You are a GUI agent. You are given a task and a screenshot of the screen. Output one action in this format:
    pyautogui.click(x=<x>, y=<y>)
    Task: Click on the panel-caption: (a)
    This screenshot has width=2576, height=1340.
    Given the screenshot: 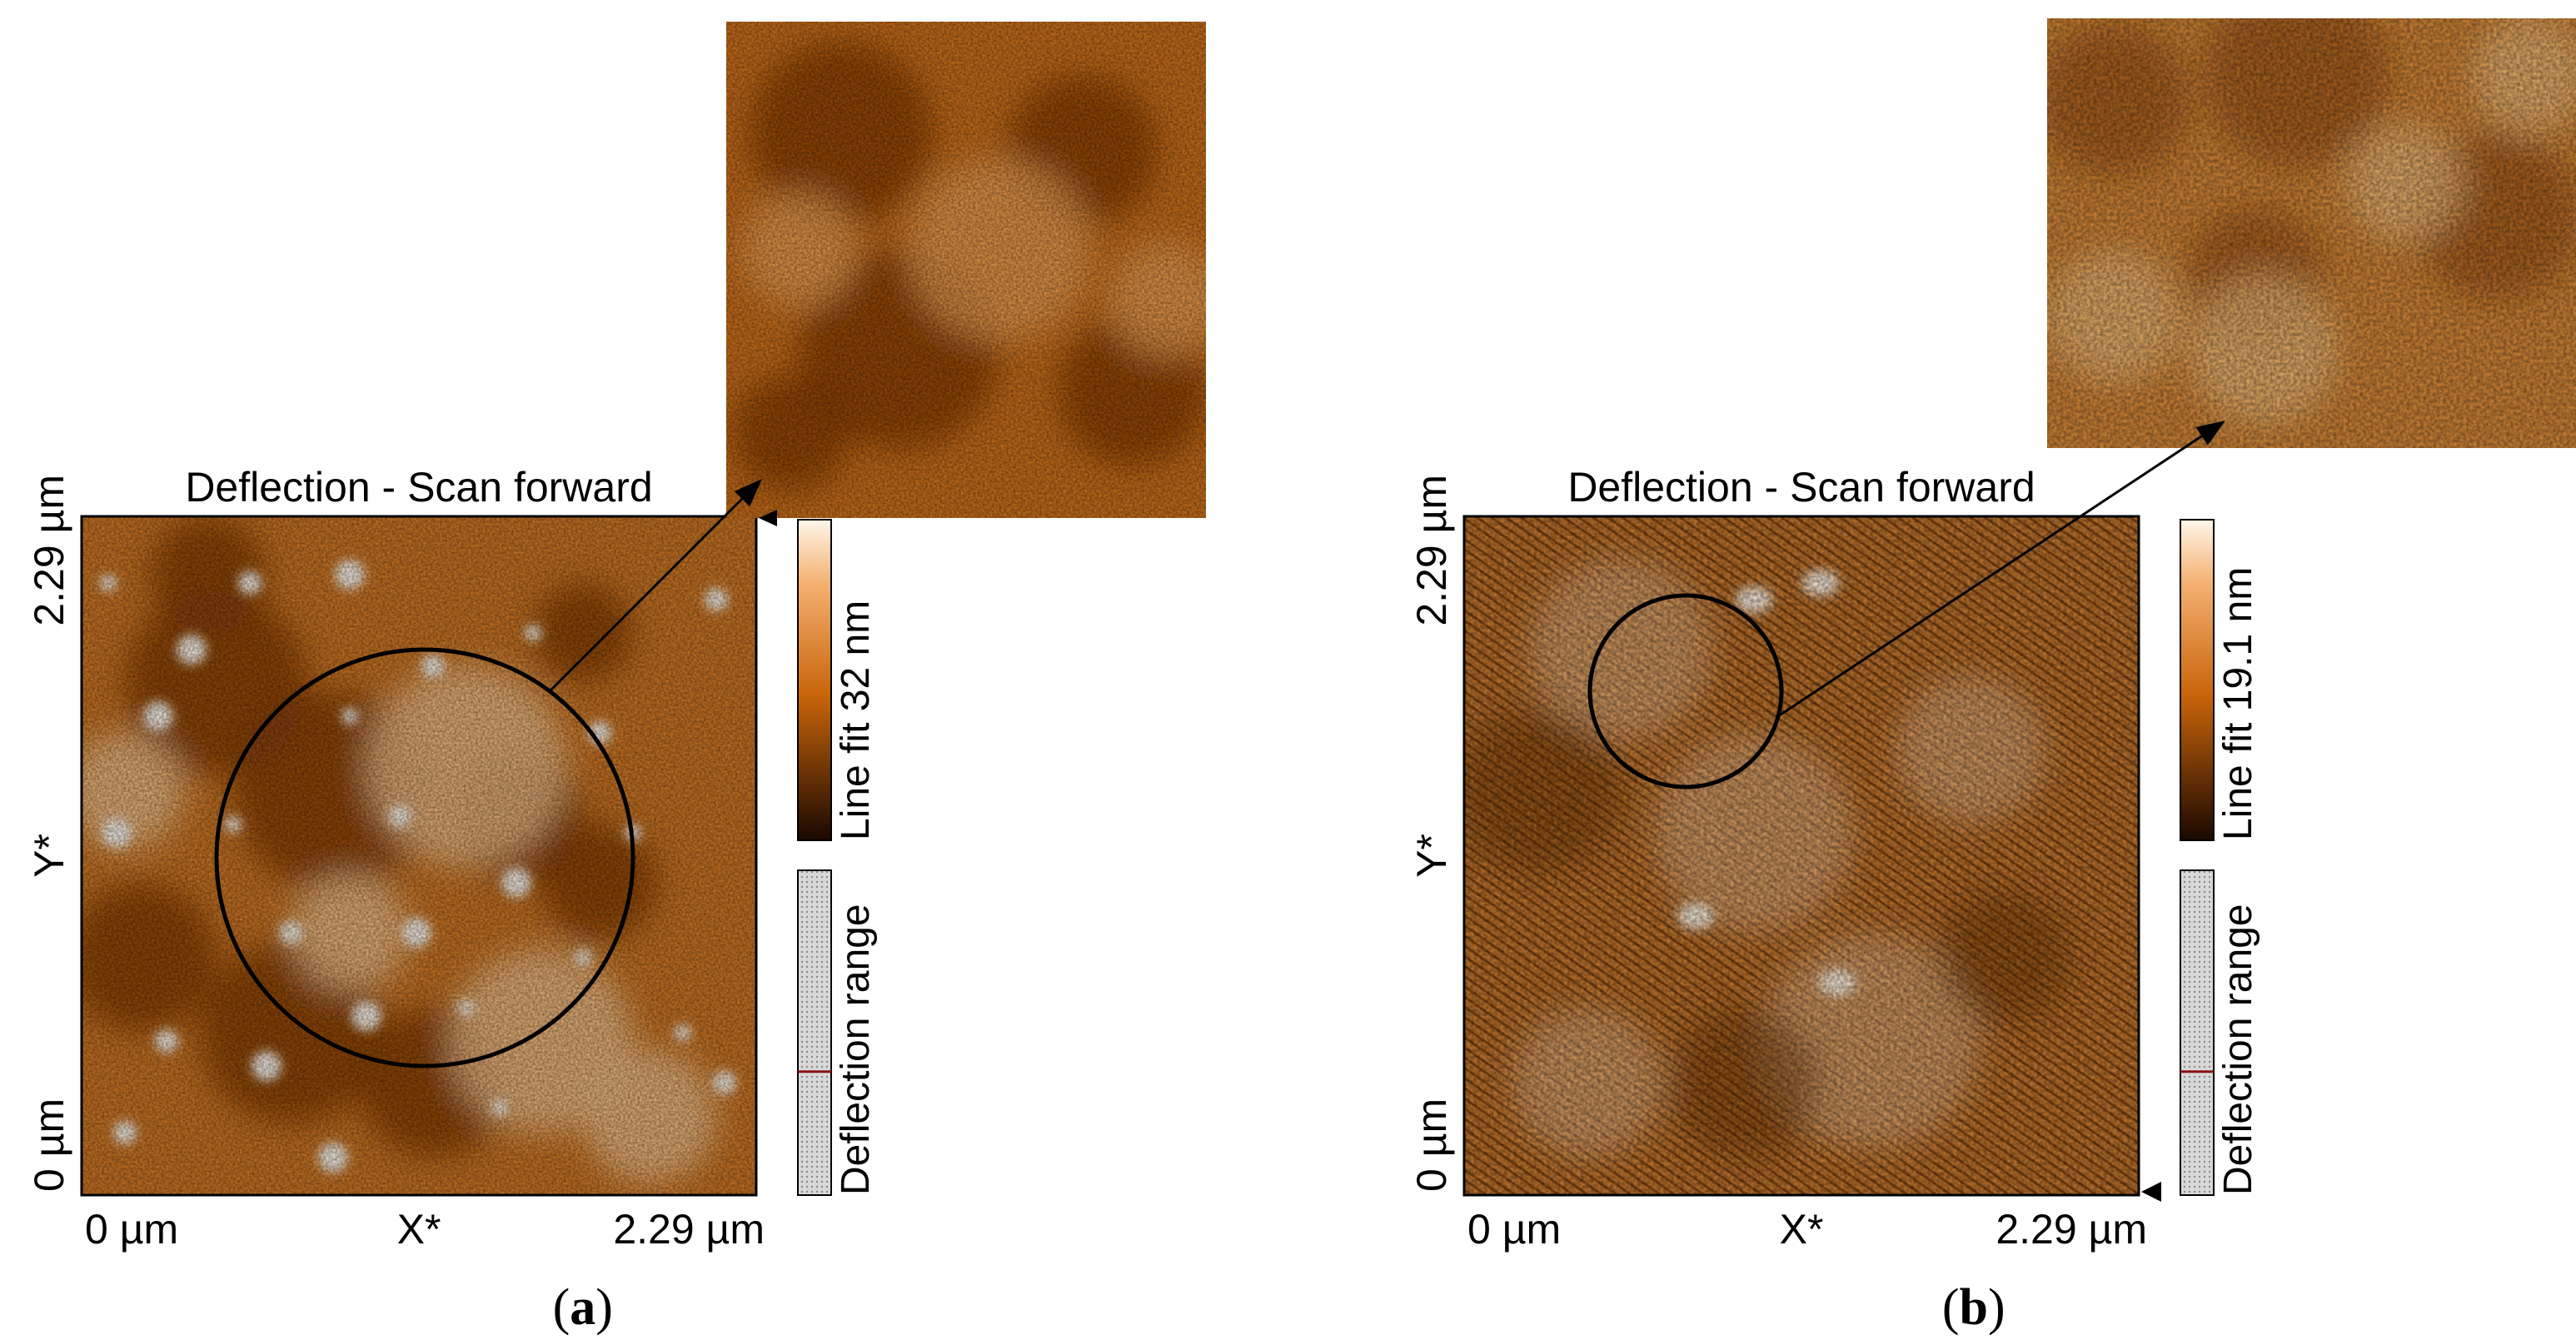 What is the action you would take?
    pyautogui.click(x=583, y=1308)
    